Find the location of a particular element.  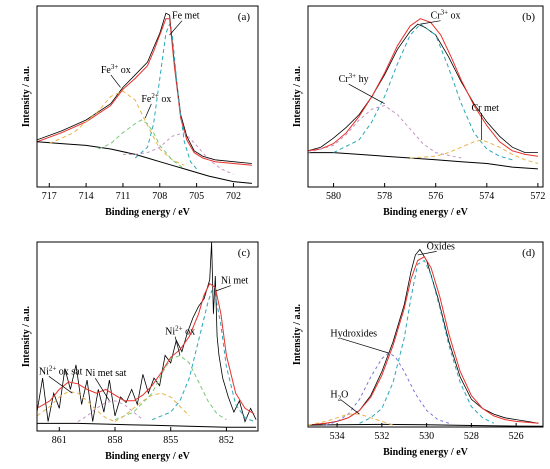

annotation-label: H2O is located at coordinates (339, 395).